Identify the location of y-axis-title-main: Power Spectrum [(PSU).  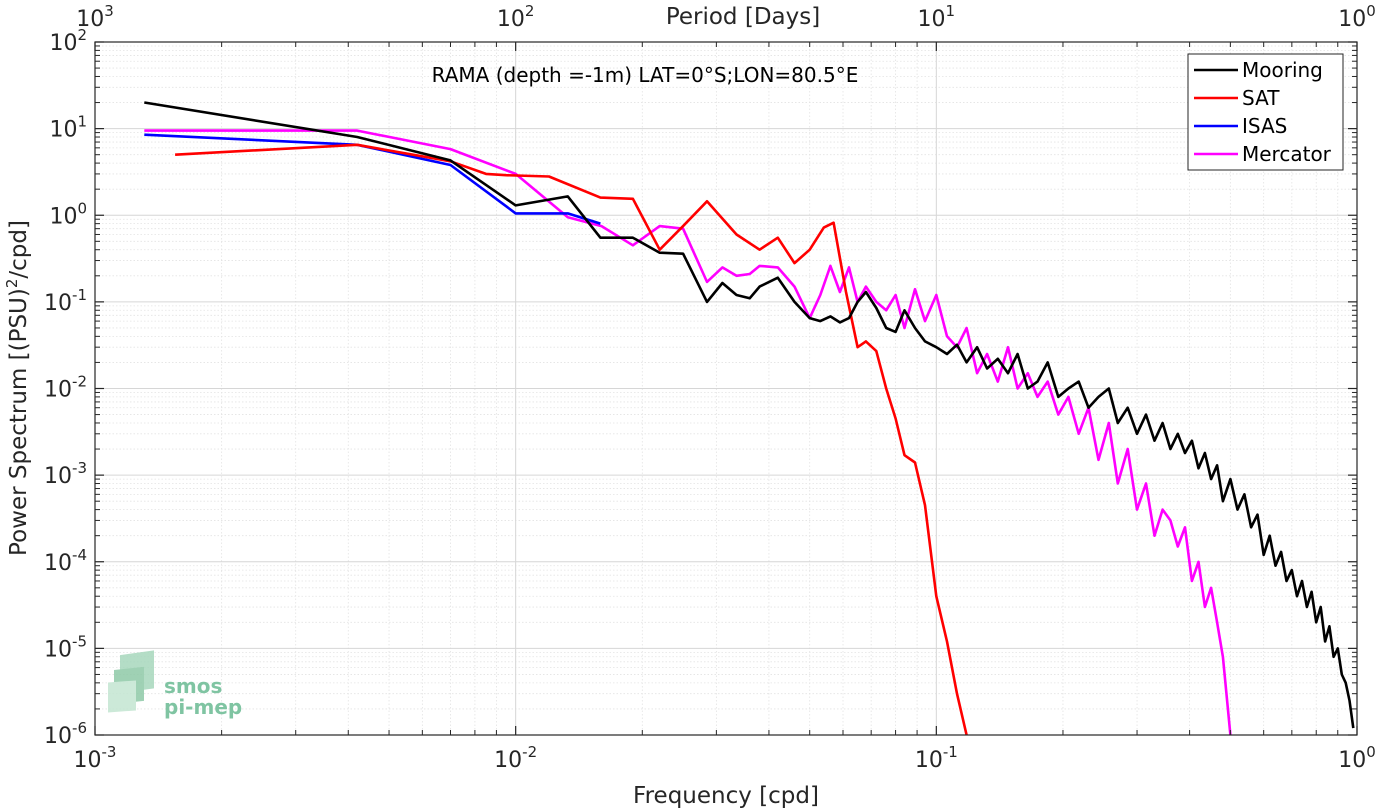
(19, 422).